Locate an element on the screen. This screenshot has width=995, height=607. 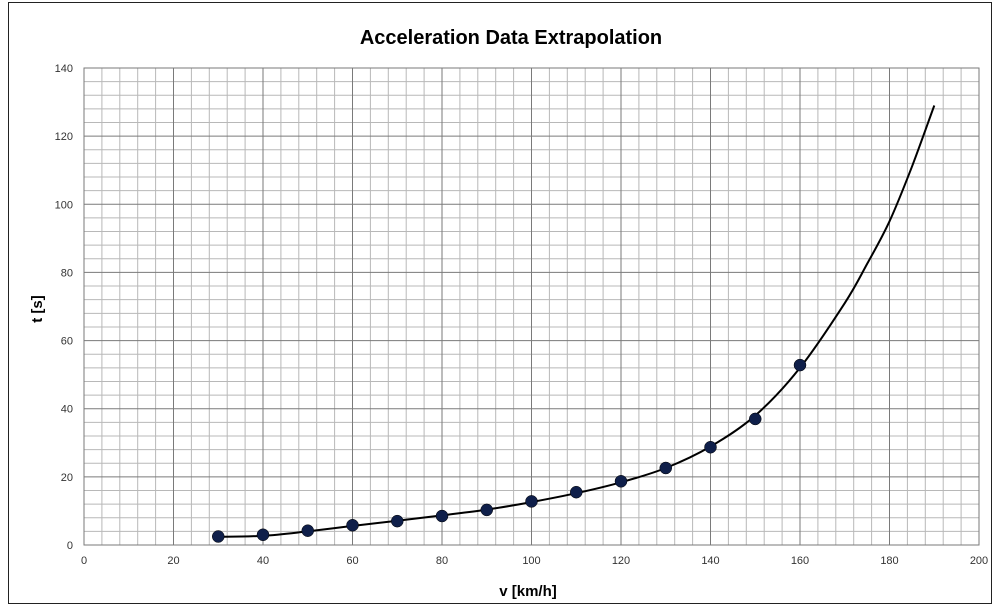
x-tick-label: 20 is located at coordinates (173, 561).